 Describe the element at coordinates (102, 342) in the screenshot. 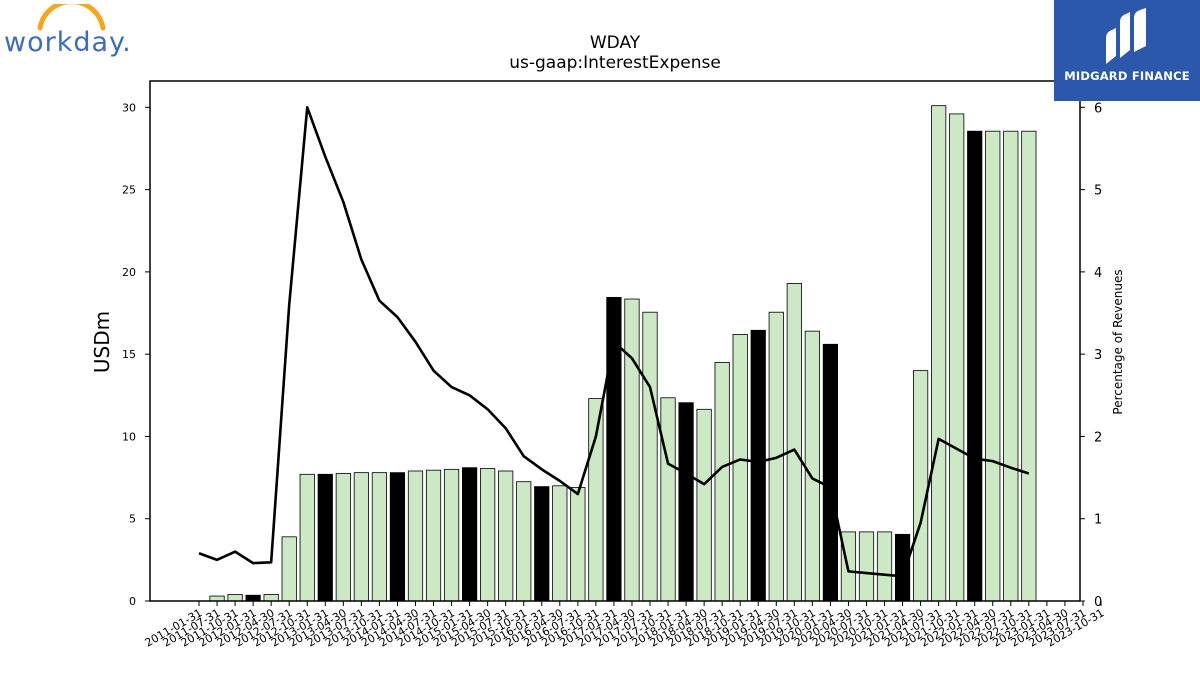

I see `y-axis-label: USDm` at that location.